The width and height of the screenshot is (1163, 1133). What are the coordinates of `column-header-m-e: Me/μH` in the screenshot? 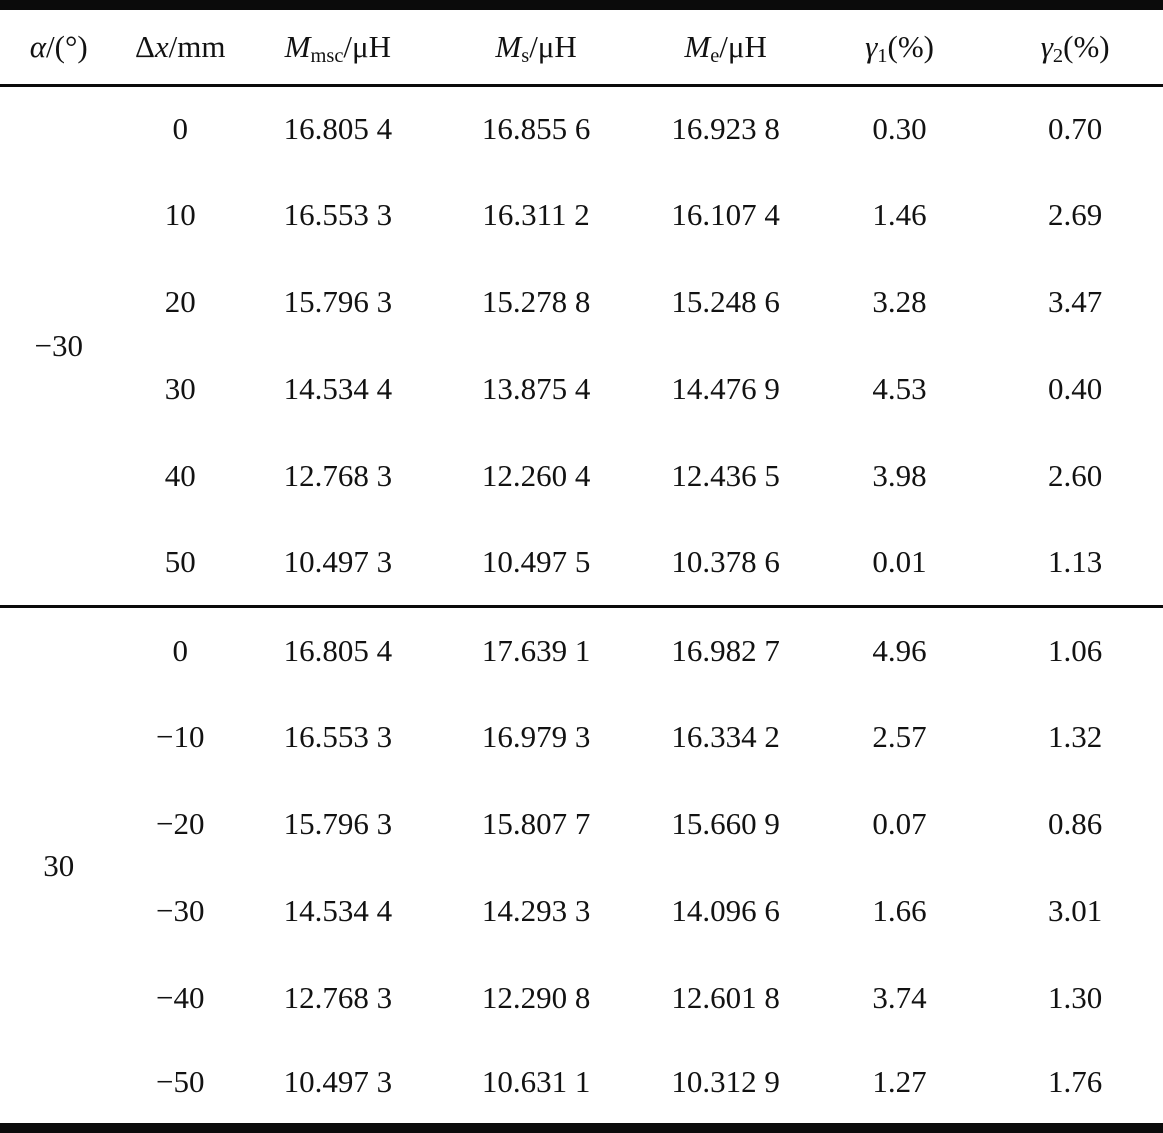 It's located at (725, 46).